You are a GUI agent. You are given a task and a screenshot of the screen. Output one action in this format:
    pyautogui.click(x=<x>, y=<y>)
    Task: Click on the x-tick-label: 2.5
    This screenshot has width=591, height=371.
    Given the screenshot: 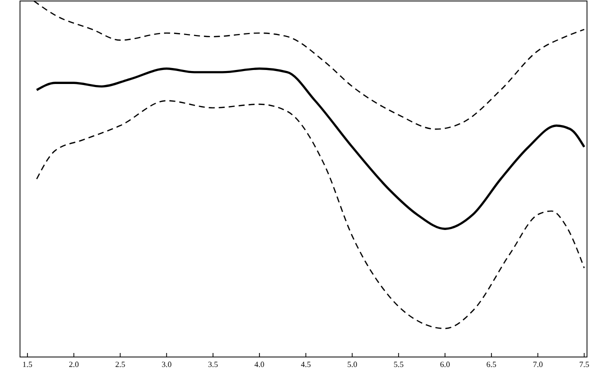 What is the action you would take?
    pyautogui.click(x=120, y=364)
    